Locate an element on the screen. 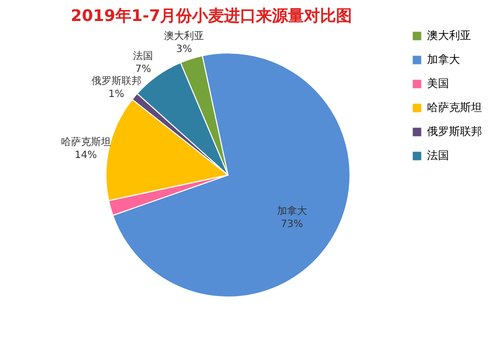 The width and height of the screenshot is (500, 339). data-label: 3% is located at coordinates (184, 49).